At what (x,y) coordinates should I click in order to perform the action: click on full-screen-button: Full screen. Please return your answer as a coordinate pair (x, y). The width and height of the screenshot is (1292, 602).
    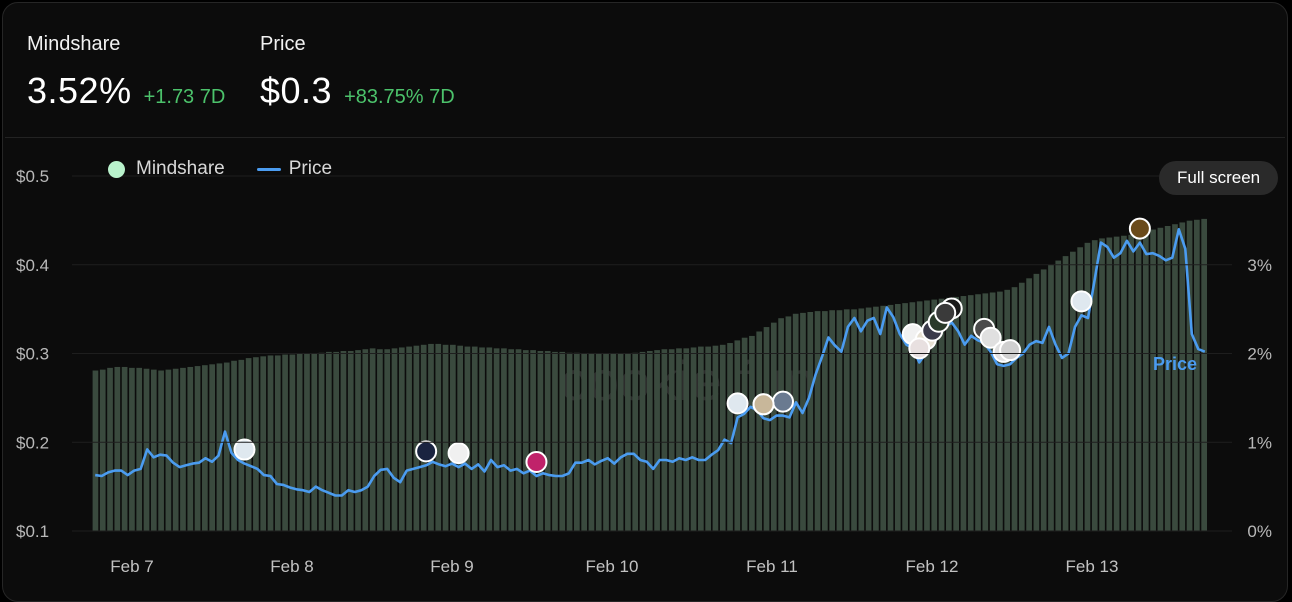
    Looking at the image, I should click on (1219, 178).